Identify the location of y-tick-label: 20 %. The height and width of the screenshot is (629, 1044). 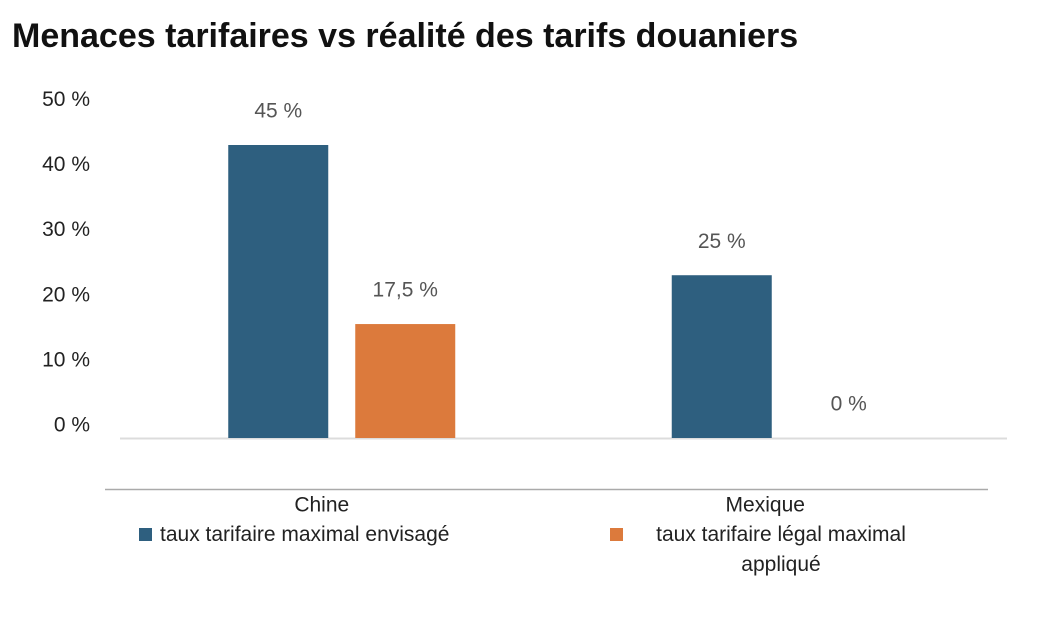
(66, 294).